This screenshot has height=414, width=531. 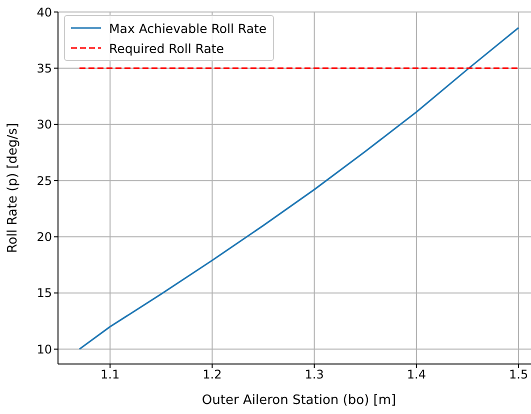 What do you see at coordinates (44, 349) in the screenshot?
I see `y-tick-label: 10` at bounding box center [44, 349].